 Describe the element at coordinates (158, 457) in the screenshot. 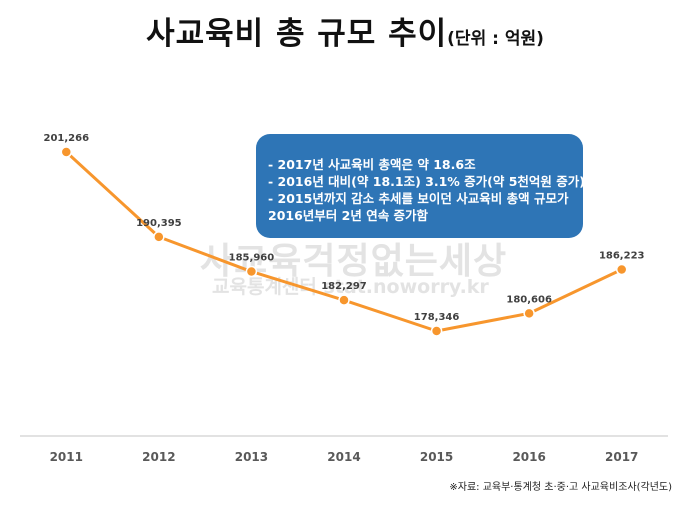

I see `x-tick-label: 2012` at that location.